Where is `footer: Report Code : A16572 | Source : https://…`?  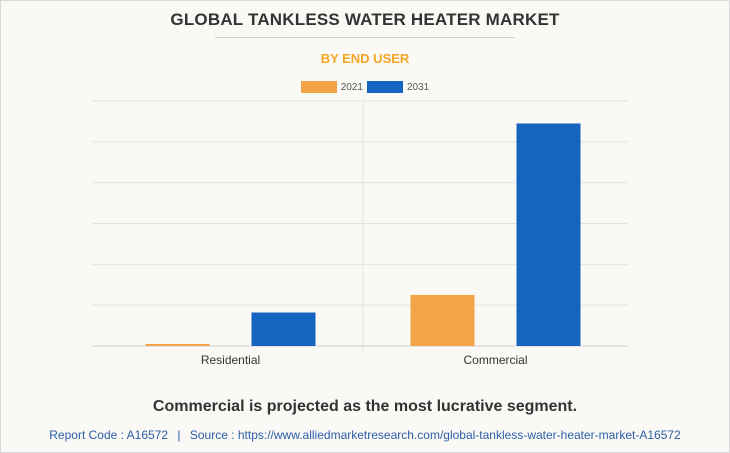
footer: Report Code : A16572 | Source : https://… is located at coordinates (365, 435).